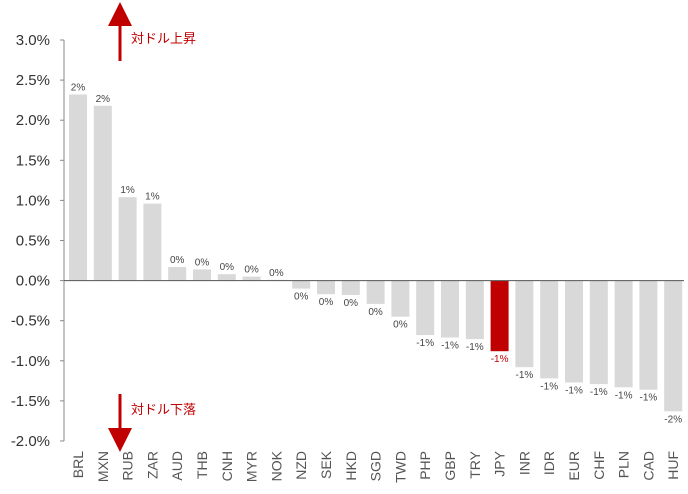 Image resolution: width=688 pixels, height=494 pixels. What do you see at coordinates (351, 466) in the screenshot?
I see `x-tick-label-hkd: HKD` at bounding box center [351, 466].